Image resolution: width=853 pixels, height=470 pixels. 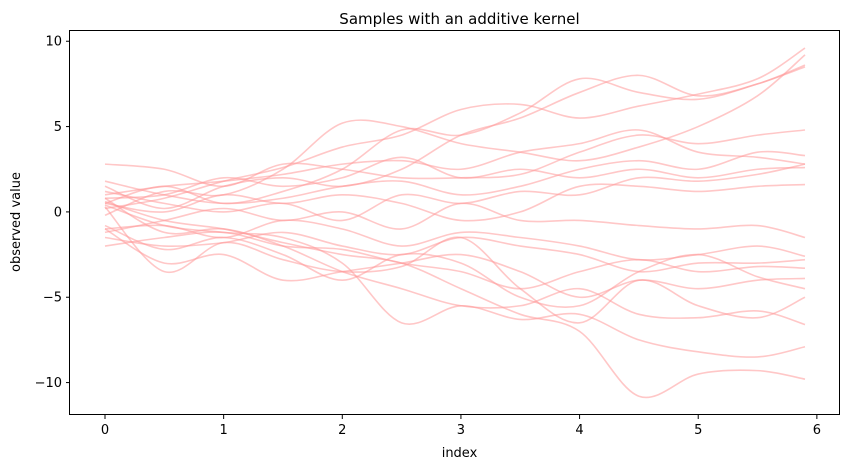 I want to click on y-tick-label: −5, so click(x=52, y=298).